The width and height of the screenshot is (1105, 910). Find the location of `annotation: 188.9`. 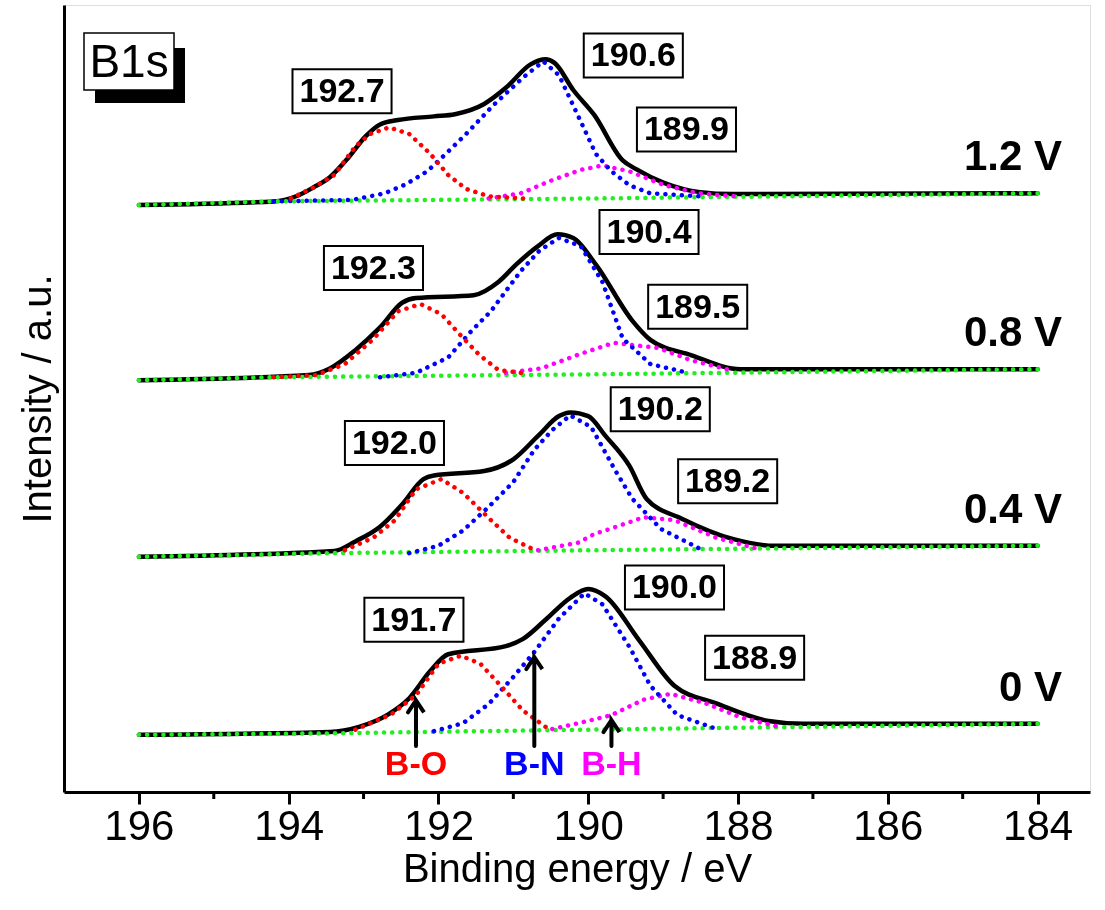

annotation: 188.9 is located at coordinates (755, 656).